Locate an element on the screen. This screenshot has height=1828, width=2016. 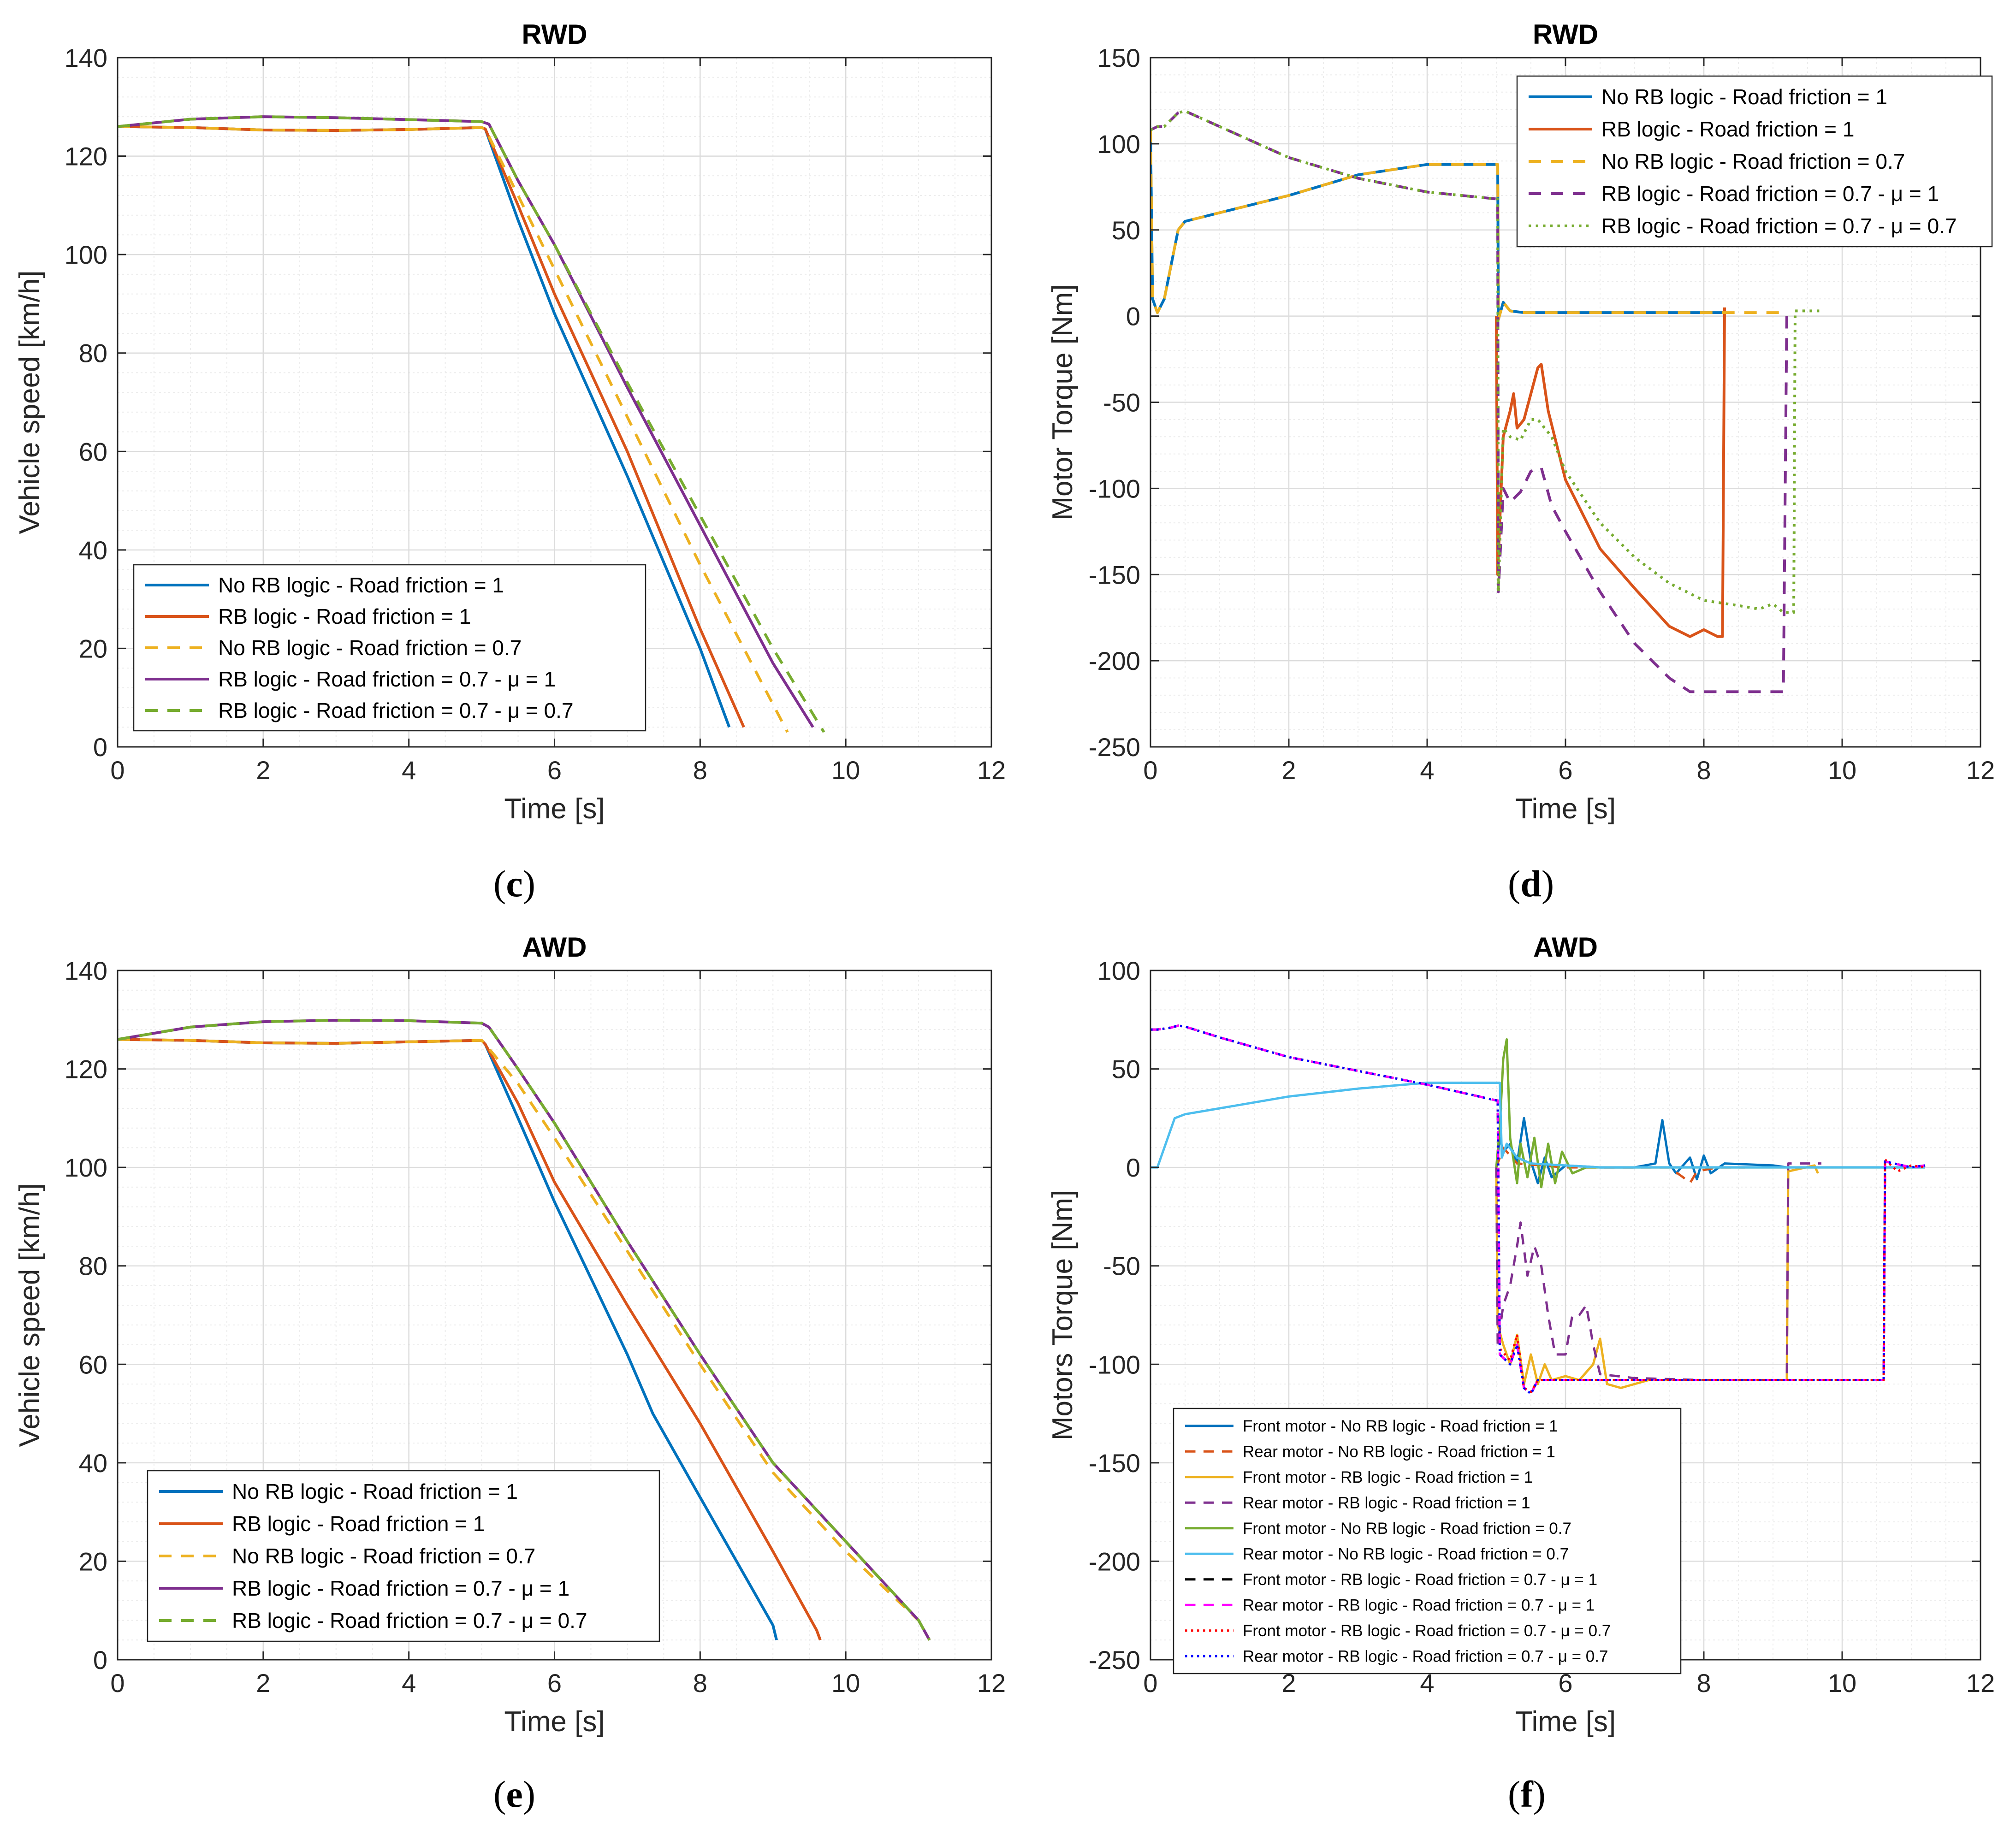
x-axis-label: Time [s] is located at coordinates (554, 1722).